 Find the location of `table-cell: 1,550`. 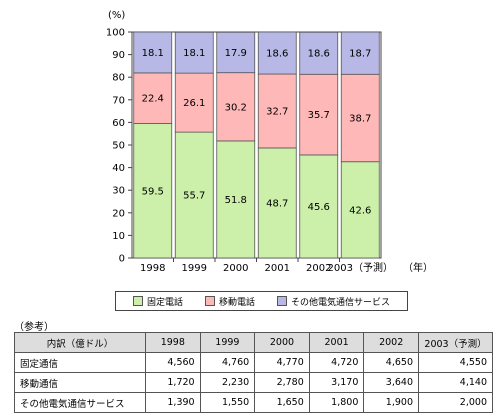

table-cell: 1,550 is located at coordinates (227, 402).